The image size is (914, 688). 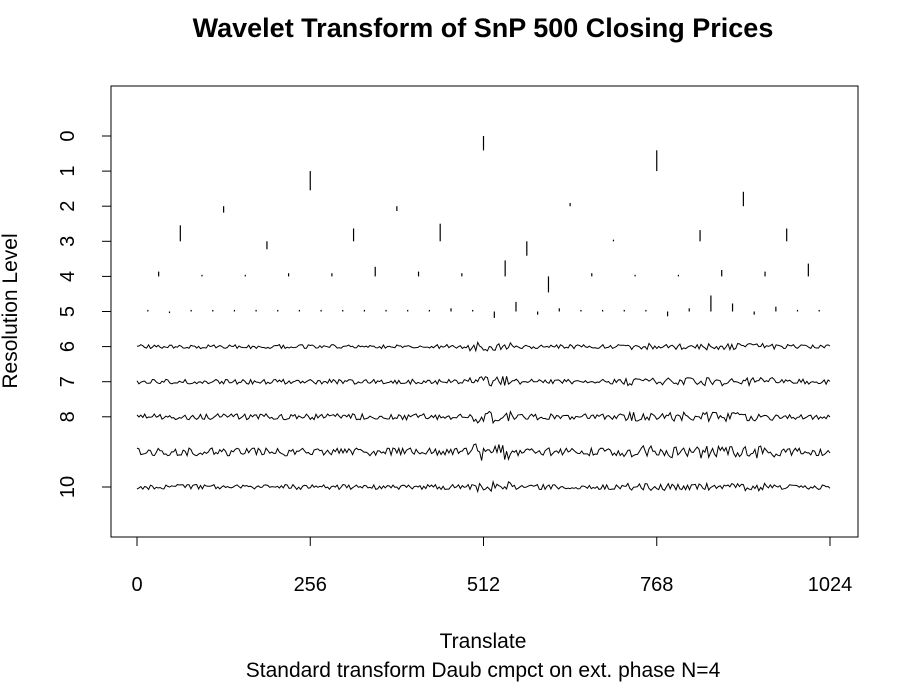 I want to click on level-6-coefficient-trace, so click(x=483, y=346).